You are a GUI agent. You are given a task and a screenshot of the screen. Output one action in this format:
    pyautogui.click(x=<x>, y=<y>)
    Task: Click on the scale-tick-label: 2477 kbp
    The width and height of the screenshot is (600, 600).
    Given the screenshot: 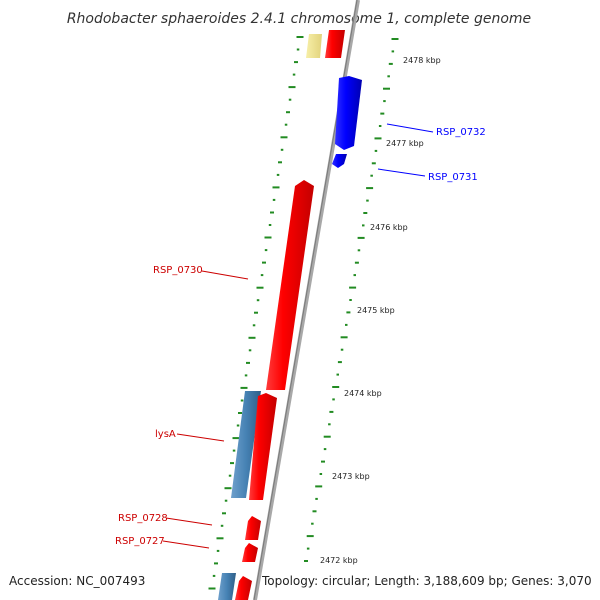 What is the action you would take?
    pyautogui.click(x=405, y=143)
    